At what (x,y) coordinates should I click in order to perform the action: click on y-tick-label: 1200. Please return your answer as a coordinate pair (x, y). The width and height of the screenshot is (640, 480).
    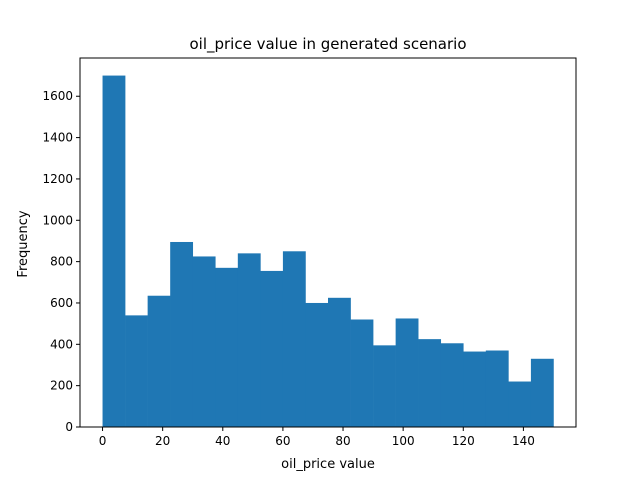
    Looking at the image, I should click on (57, 179).